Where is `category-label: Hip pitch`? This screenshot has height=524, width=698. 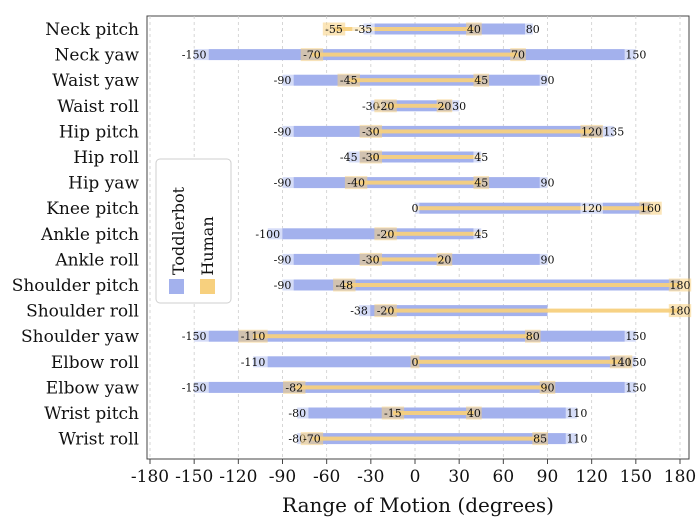 category-label: Hip pitch is located at coordinates (99, 132).